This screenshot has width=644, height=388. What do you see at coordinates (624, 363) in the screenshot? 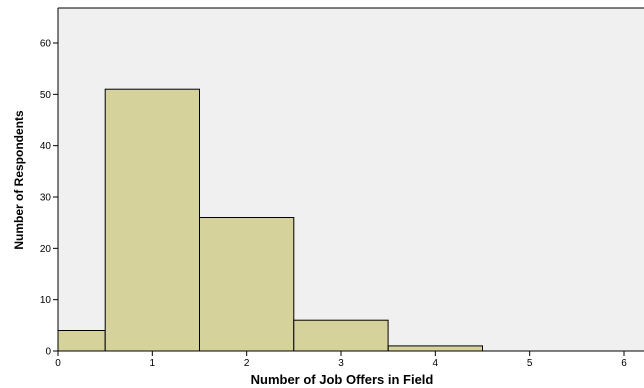
I see `x-tick-label: 6` at bounding box center [624, 363].